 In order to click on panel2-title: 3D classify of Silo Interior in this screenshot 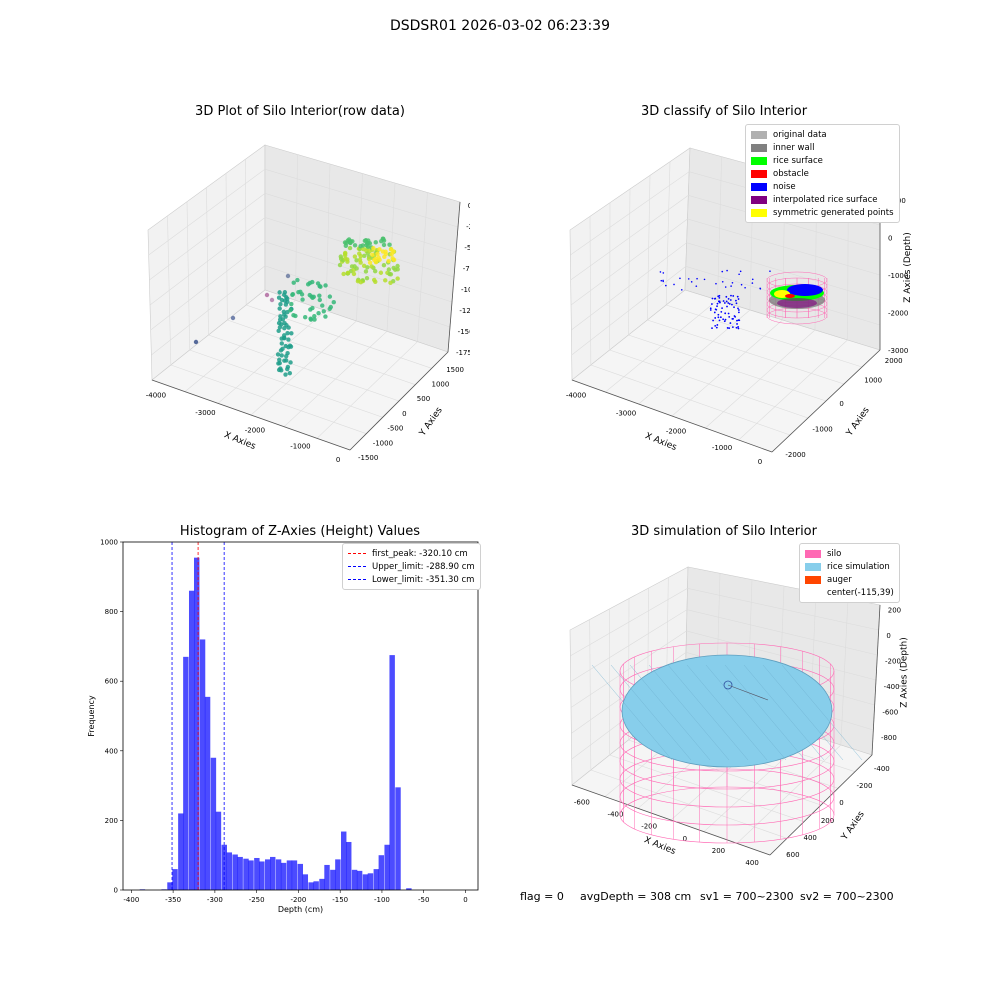, I will do `click(724, 111)`.